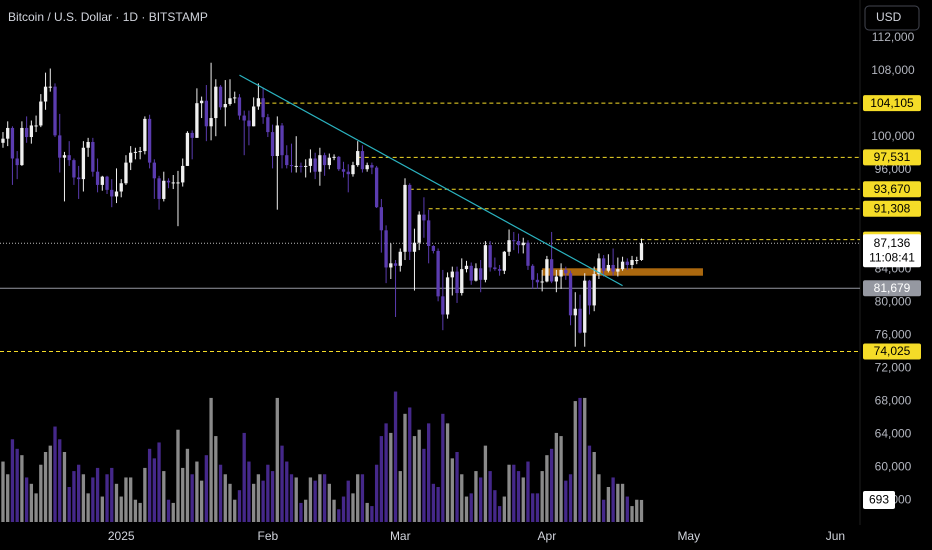 The height and width of the screenshot is (550, 932). What do you see at coordinates (893, 400) in the screenshot?
I see `y-tick-label: 68,000` at bounding box center [893, 400].